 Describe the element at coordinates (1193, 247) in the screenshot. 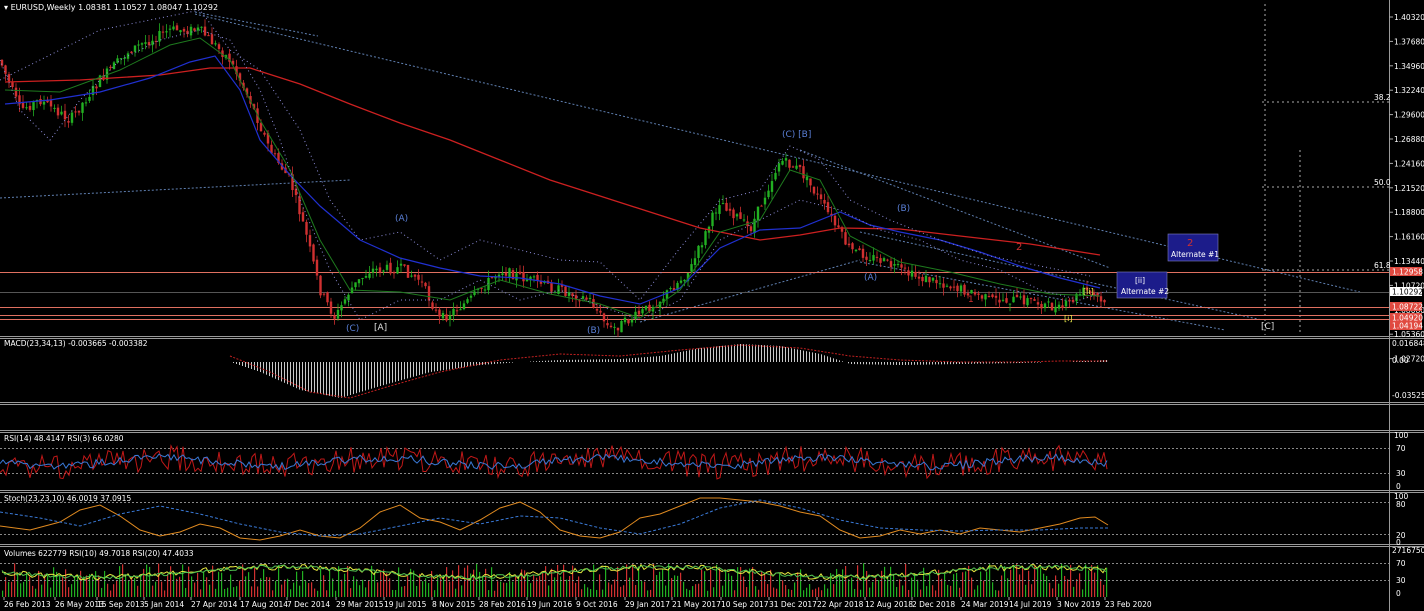

I see `alternate-box: 2 Alternate #1` at that location.